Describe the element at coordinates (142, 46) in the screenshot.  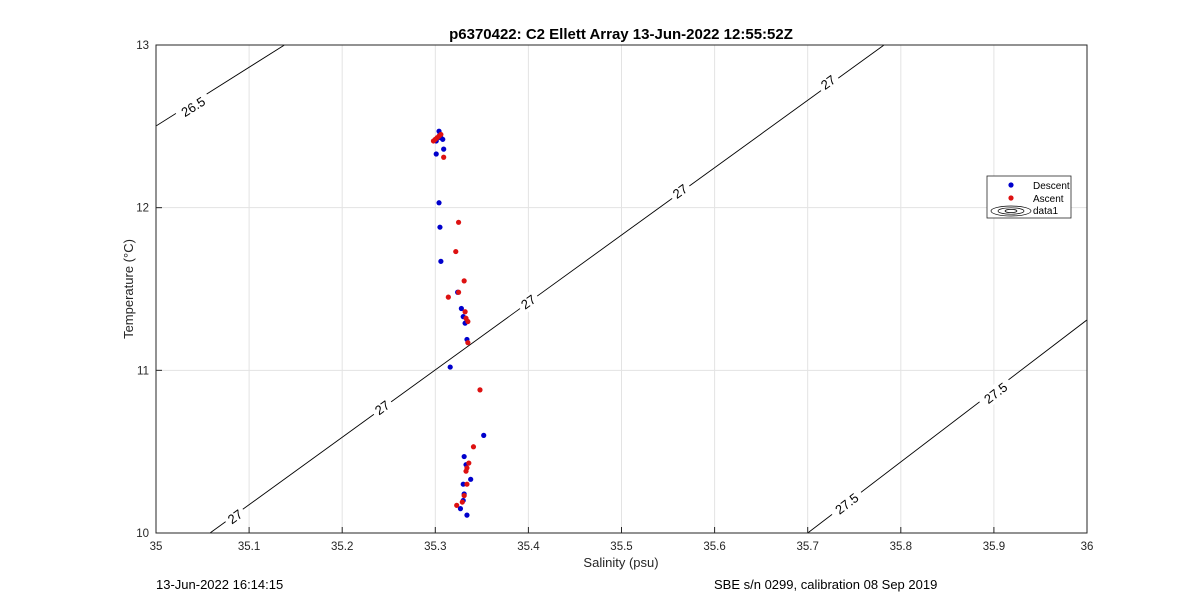
I see `y-tick-label: 13` at that location.